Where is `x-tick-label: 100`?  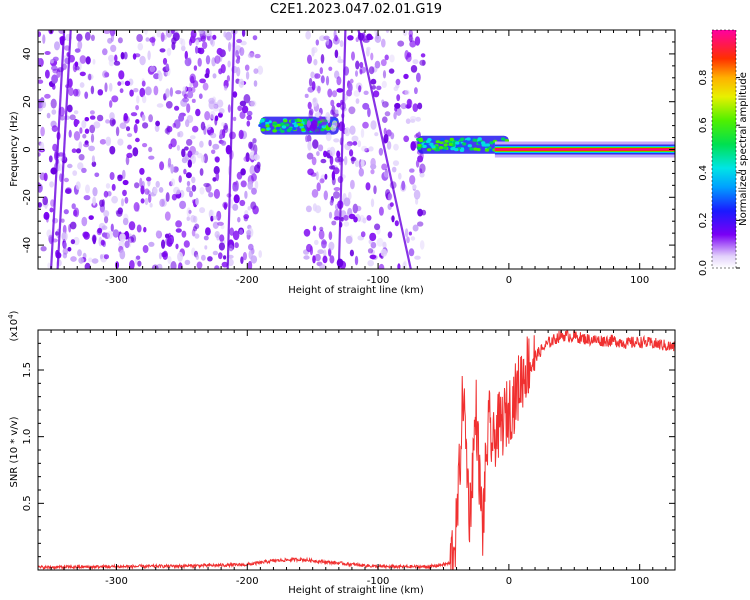 x-tick-label: 100 is located at coordinates (639, 280).